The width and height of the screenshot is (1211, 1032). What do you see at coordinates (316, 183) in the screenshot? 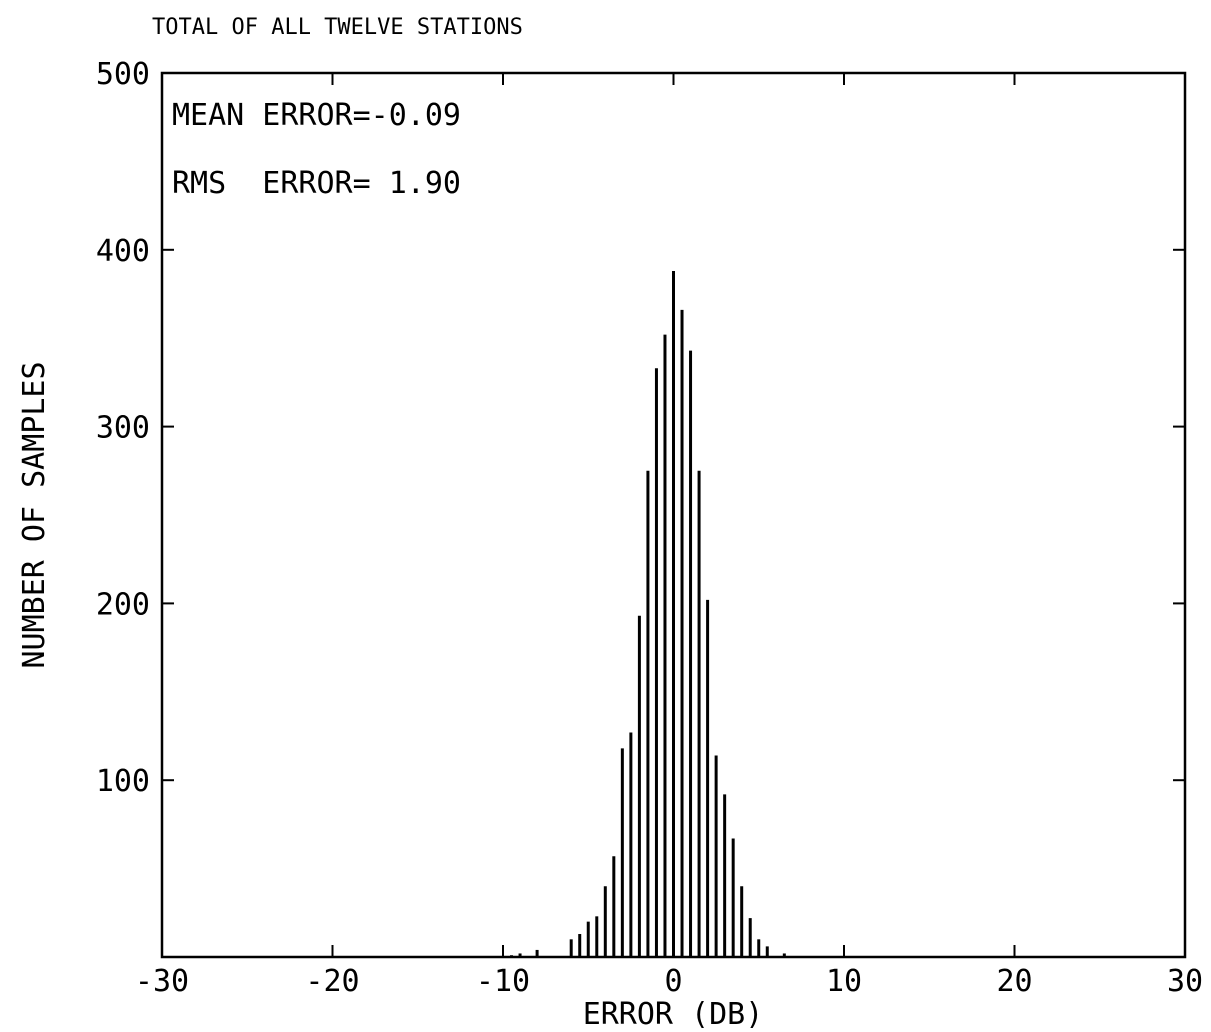
I see `rms-error-annotation: RMS ERROR= 1.90` at bounding box center [316, 183].